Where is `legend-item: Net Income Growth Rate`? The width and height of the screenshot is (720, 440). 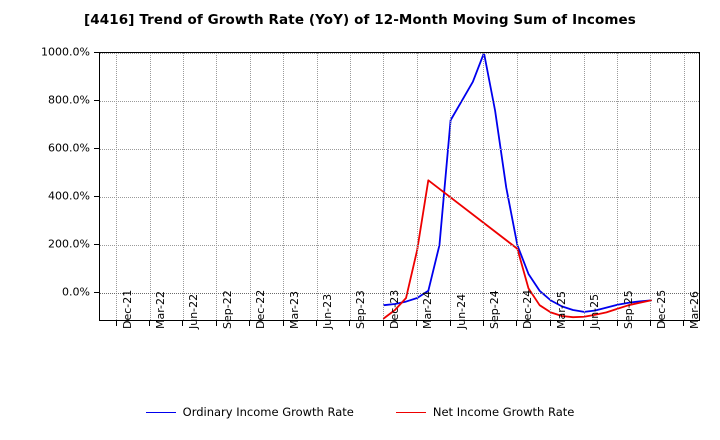 legend-item: Net Income Growth Rate is located at coordinates (485, 412).